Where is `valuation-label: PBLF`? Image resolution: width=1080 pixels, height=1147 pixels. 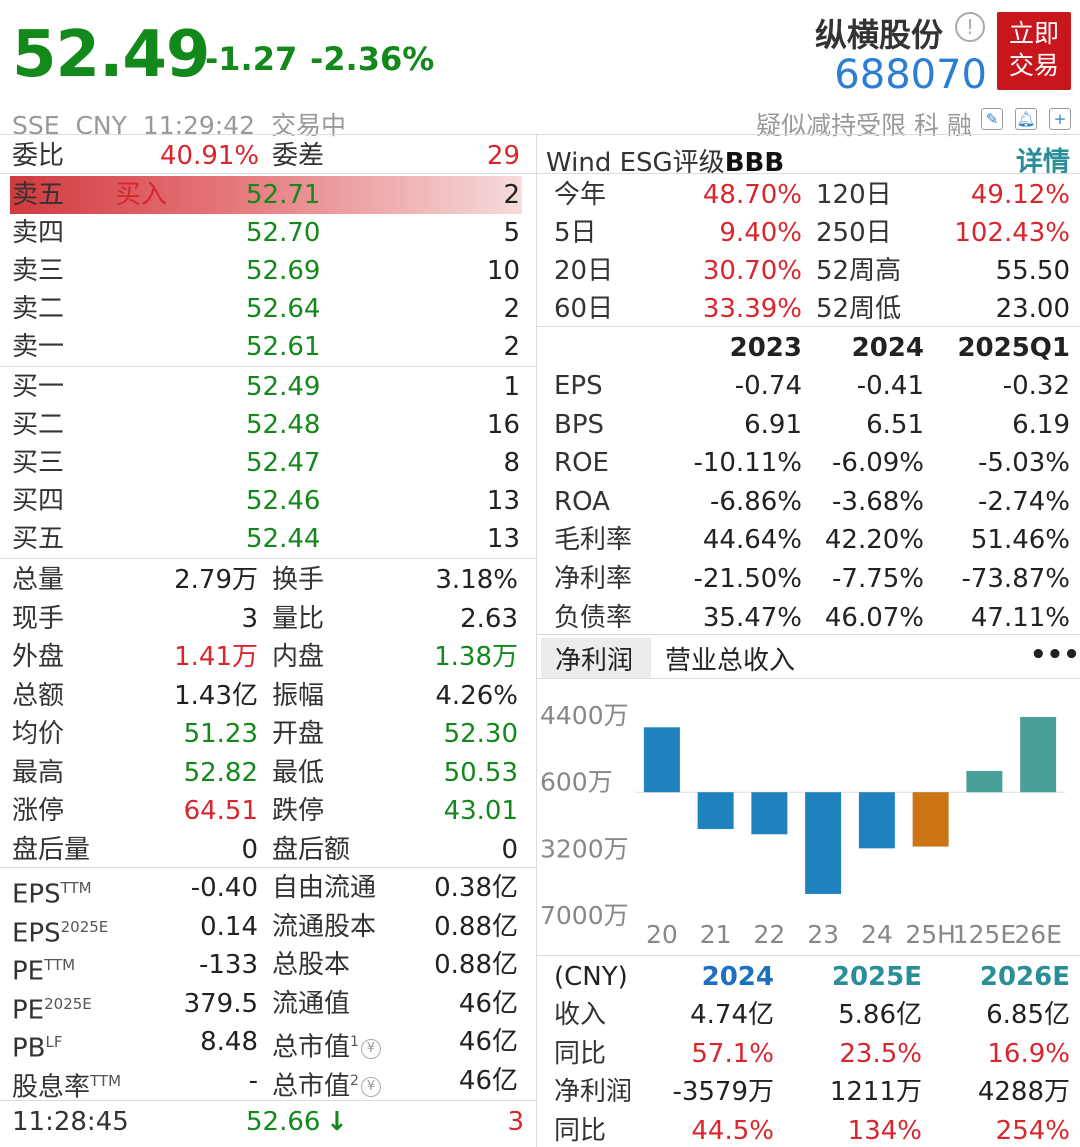
valuation-label: PBLF is located at coordinates (37, 1045).